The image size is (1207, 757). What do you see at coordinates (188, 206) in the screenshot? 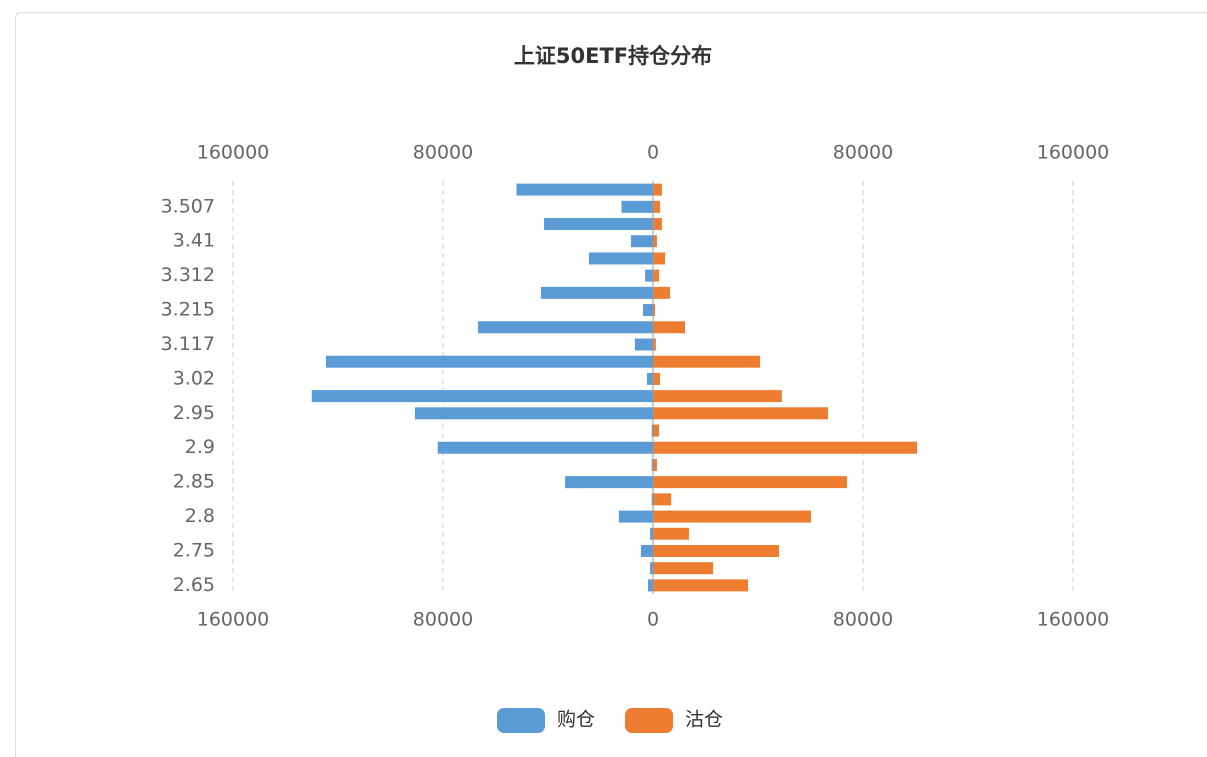
I see `y-tick-label: 3.507` at bounding box center [188, 206].